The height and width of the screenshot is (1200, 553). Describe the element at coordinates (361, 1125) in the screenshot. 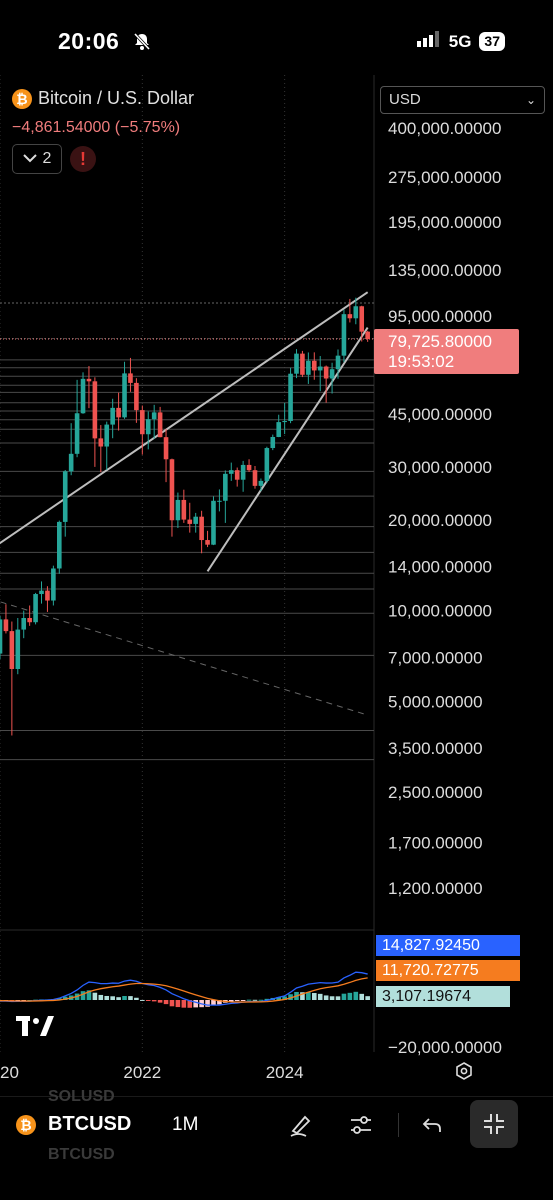

I see `indicator-settings-icon` at that location.